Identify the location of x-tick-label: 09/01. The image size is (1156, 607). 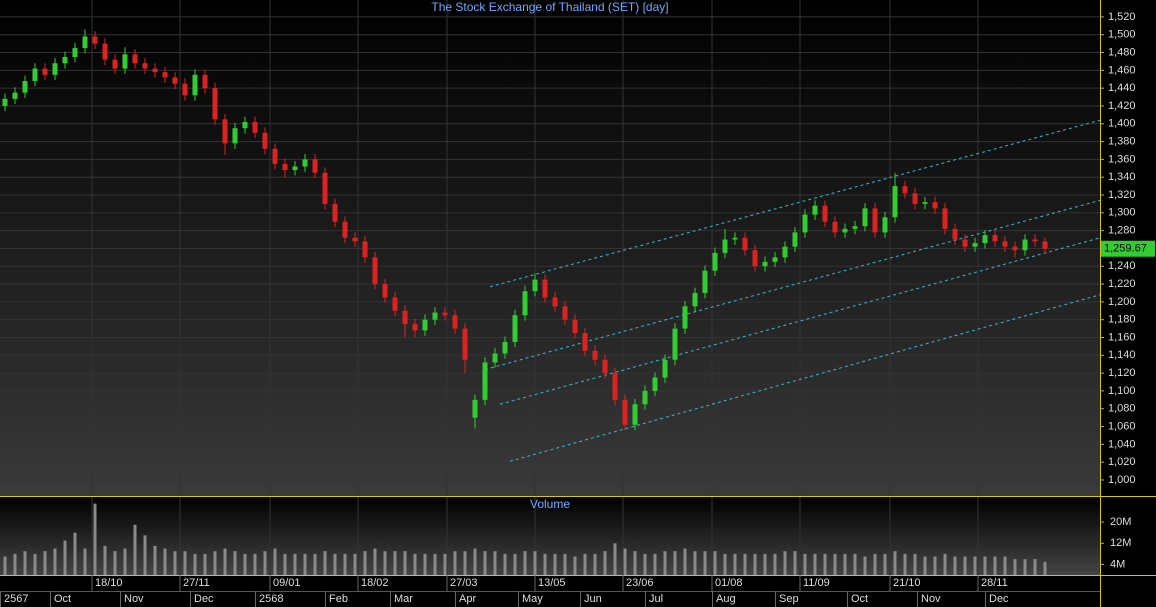
(287, 583).